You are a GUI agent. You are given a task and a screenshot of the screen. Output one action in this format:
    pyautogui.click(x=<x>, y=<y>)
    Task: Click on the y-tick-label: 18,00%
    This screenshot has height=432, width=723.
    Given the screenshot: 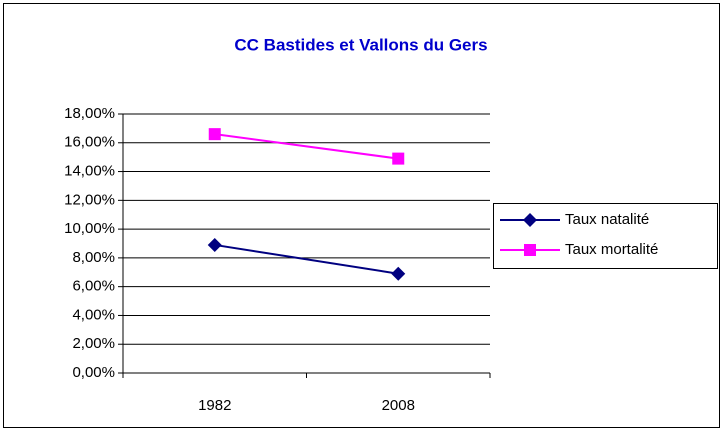 What is the action you would take?
    pyautogui.click(x=89, y=113)
    